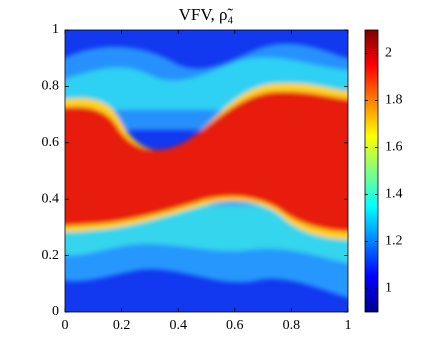  What do you see at coordinates (348, 325) in the screenshot?
I see `x-tick-label: 1` at bounding box center [348, 325].